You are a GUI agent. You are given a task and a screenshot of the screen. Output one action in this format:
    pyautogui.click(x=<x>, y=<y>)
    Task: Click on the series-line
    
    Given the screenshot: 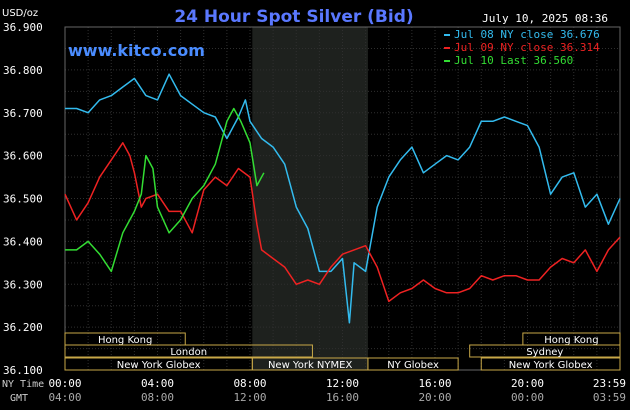 What is the action you would take?
    pyautogui.click(x=165, y=190)
    